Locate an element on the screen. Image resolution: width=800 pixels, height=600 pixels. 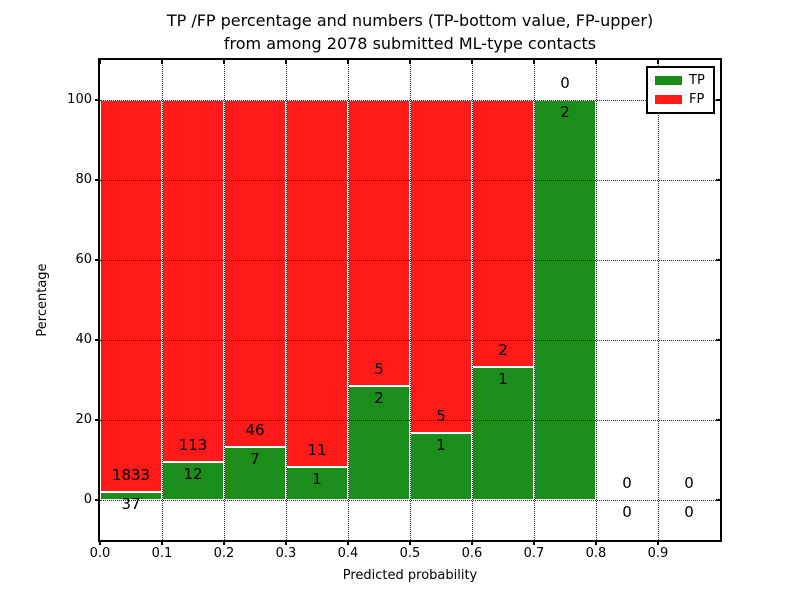
legend-label-fp: FP is located at coordinates (697, 99).